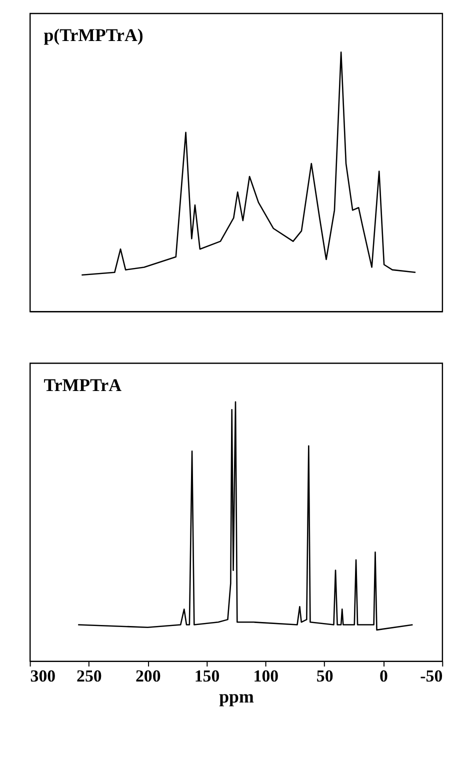  What do you see at coordinates (325, 676) in the screenshot?
I see `x-tick-label: 50` at bounding box center [325, 676].